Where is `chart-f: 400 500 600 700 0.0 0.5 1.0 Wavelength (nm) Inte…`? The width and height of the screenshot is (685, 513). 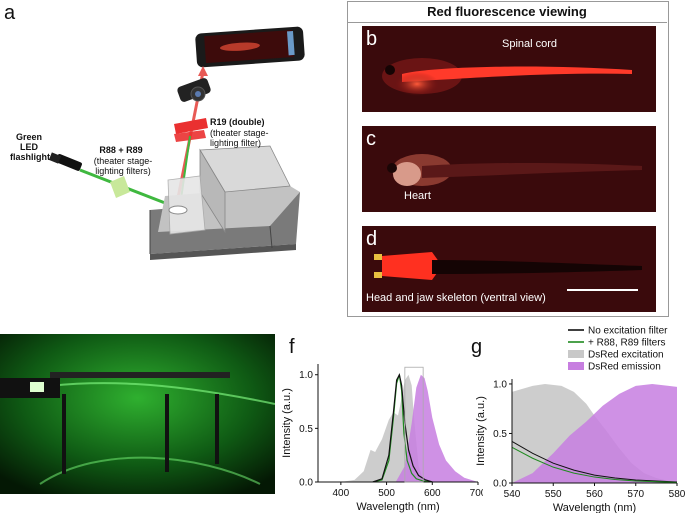
chart-f: 400 500 600 700 0.0 0.5 1.0 Wavelength (nm) Inte… is located at coordinates (382, 438).